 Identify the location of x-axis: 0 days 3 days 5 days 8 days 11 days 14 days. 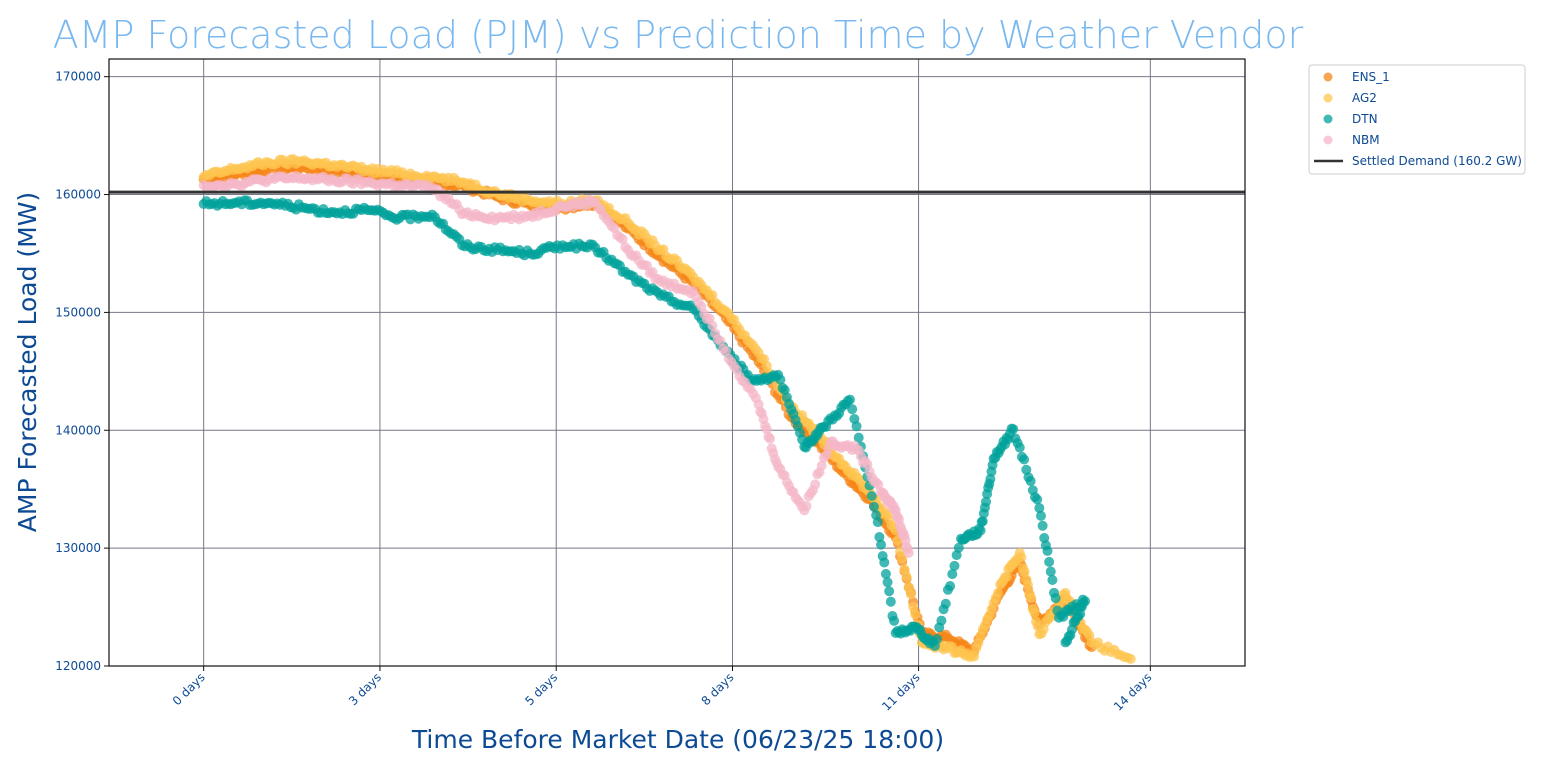
(662, 690).